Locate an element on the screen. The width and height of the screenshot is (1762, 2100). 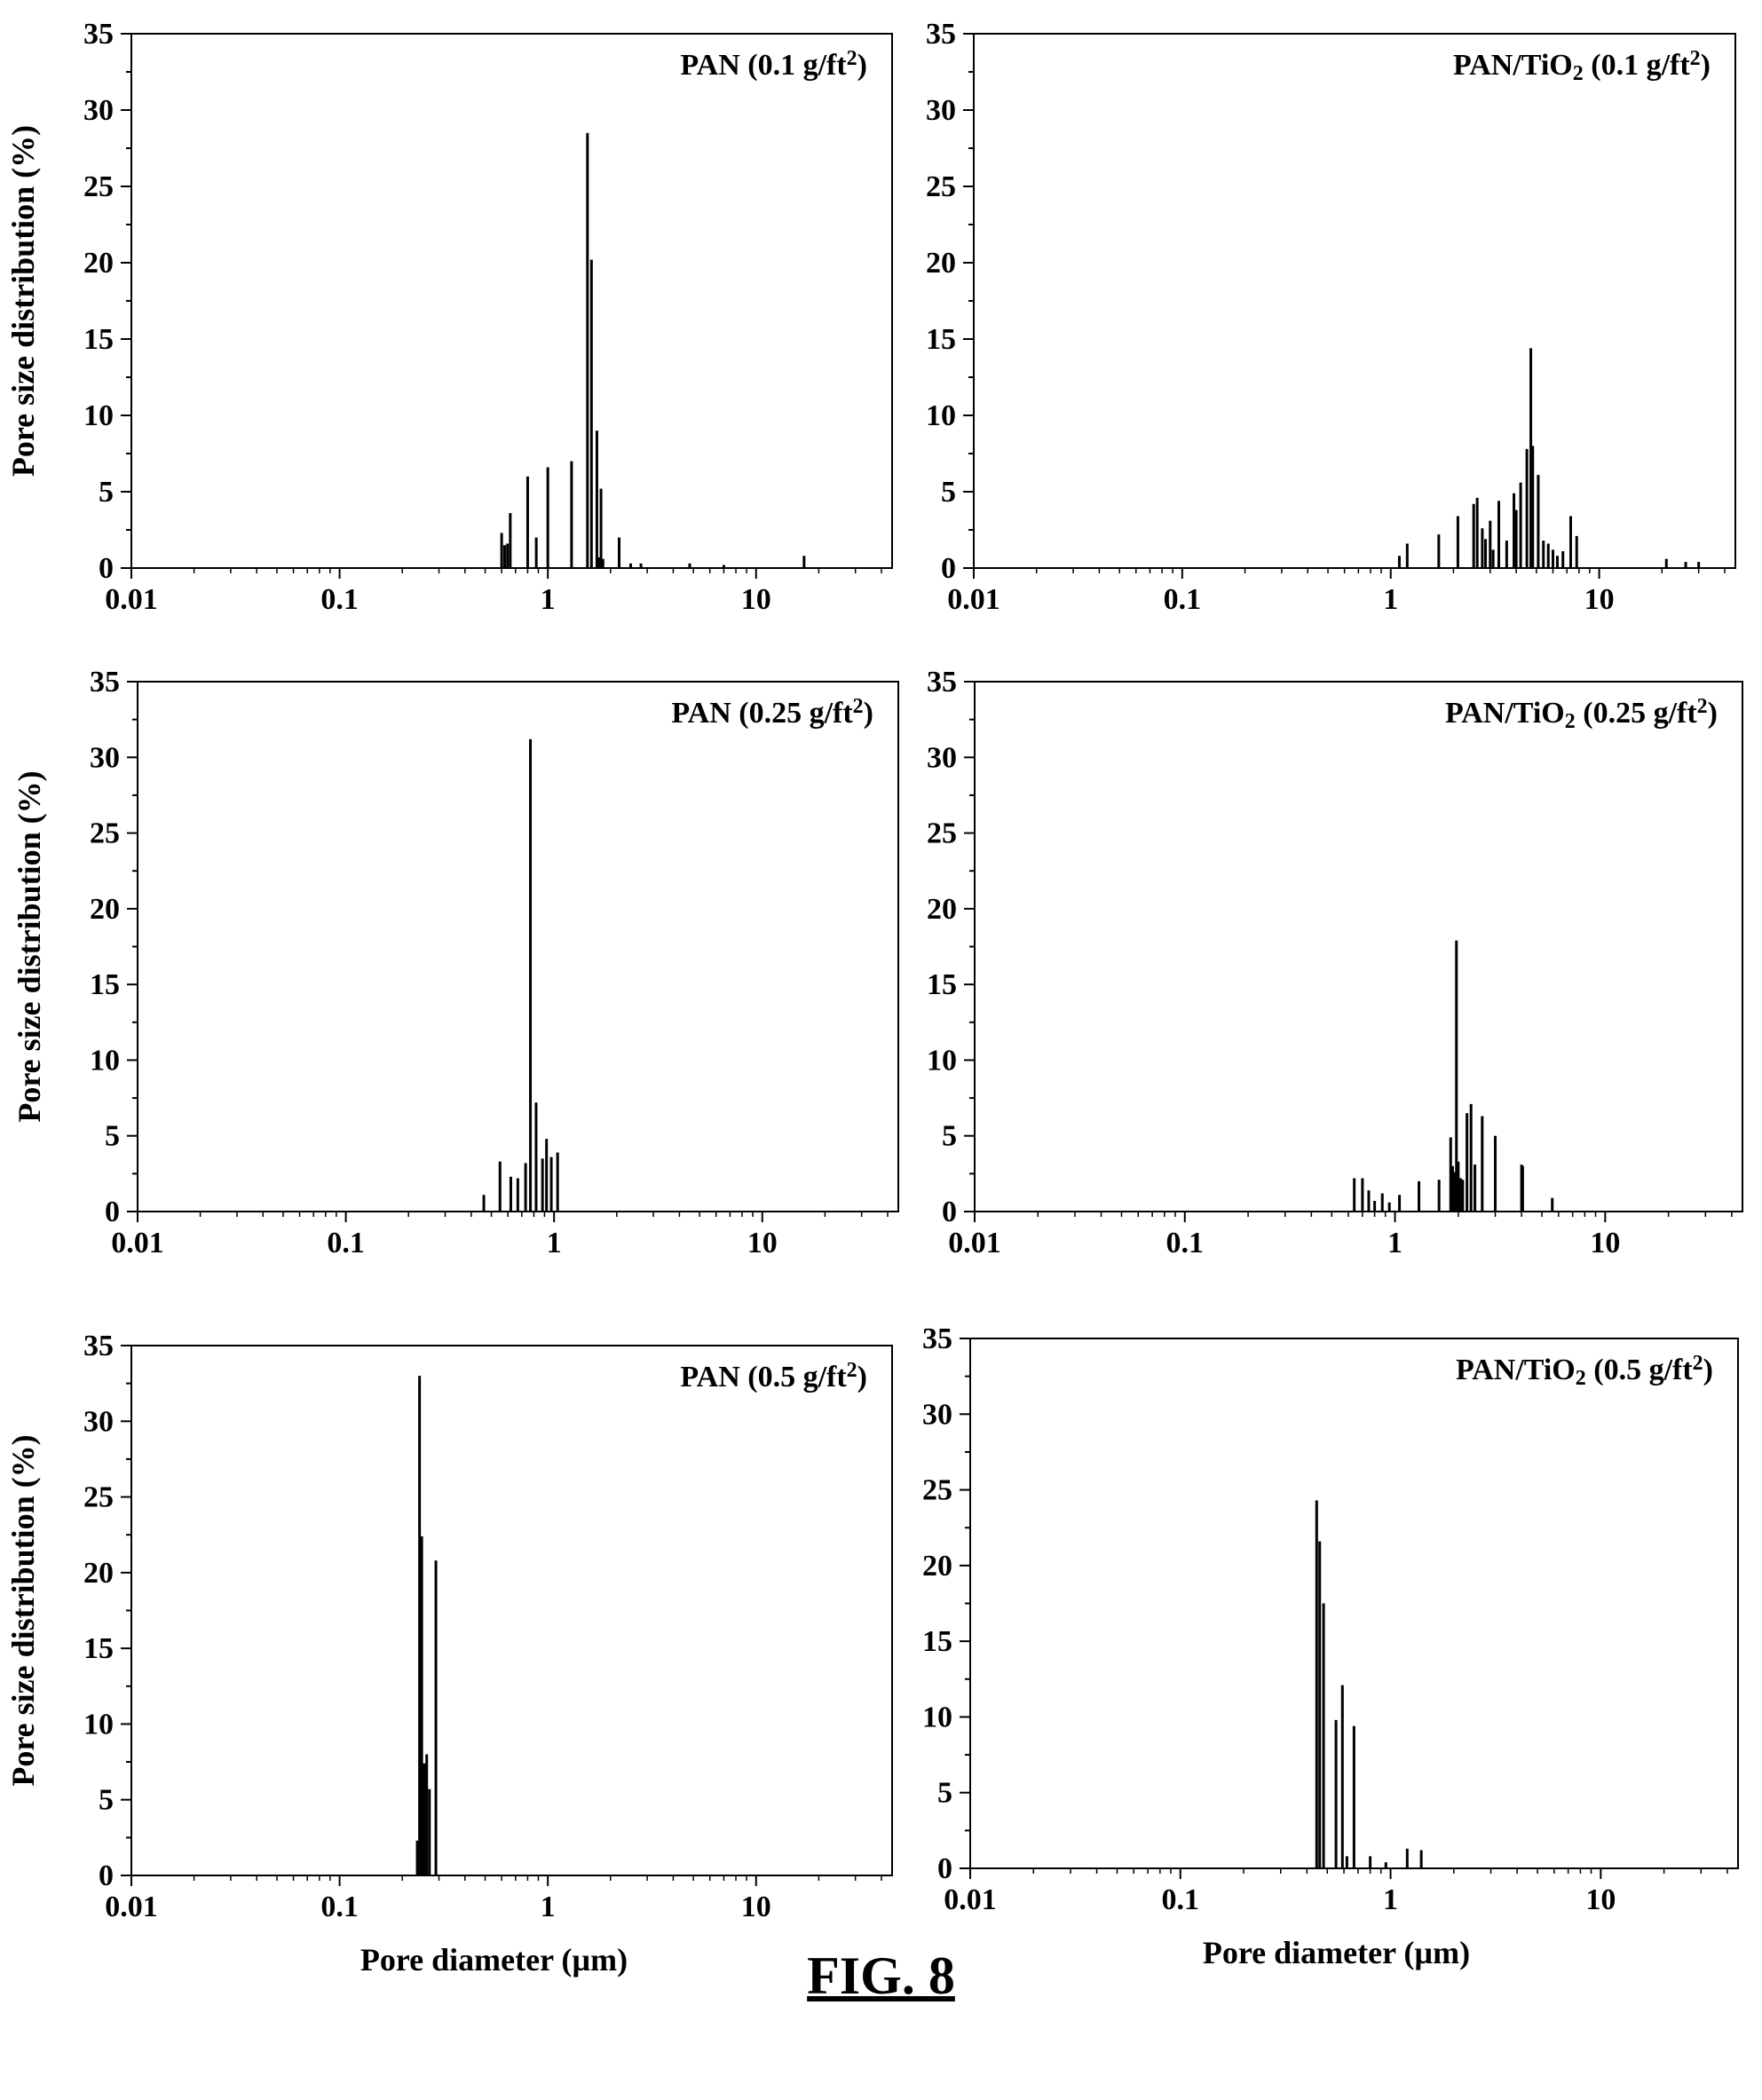
chart-0-xtick-label-2: 1 is located at coordinates (548, 599).